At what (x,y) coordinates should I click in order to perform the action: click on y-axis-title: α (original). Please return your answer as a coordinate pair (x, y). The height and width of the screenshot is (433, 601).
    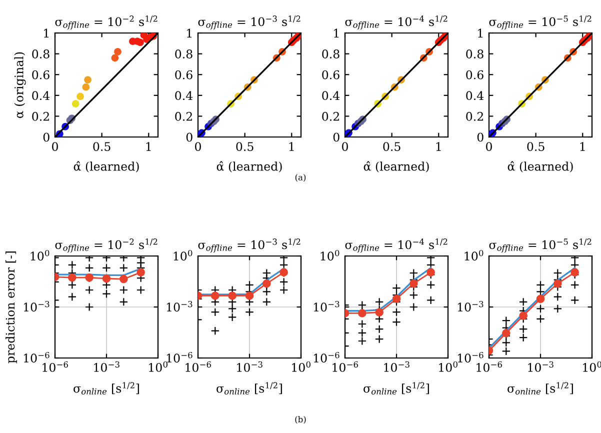
    Looking at the image, I should click on (20, 85).